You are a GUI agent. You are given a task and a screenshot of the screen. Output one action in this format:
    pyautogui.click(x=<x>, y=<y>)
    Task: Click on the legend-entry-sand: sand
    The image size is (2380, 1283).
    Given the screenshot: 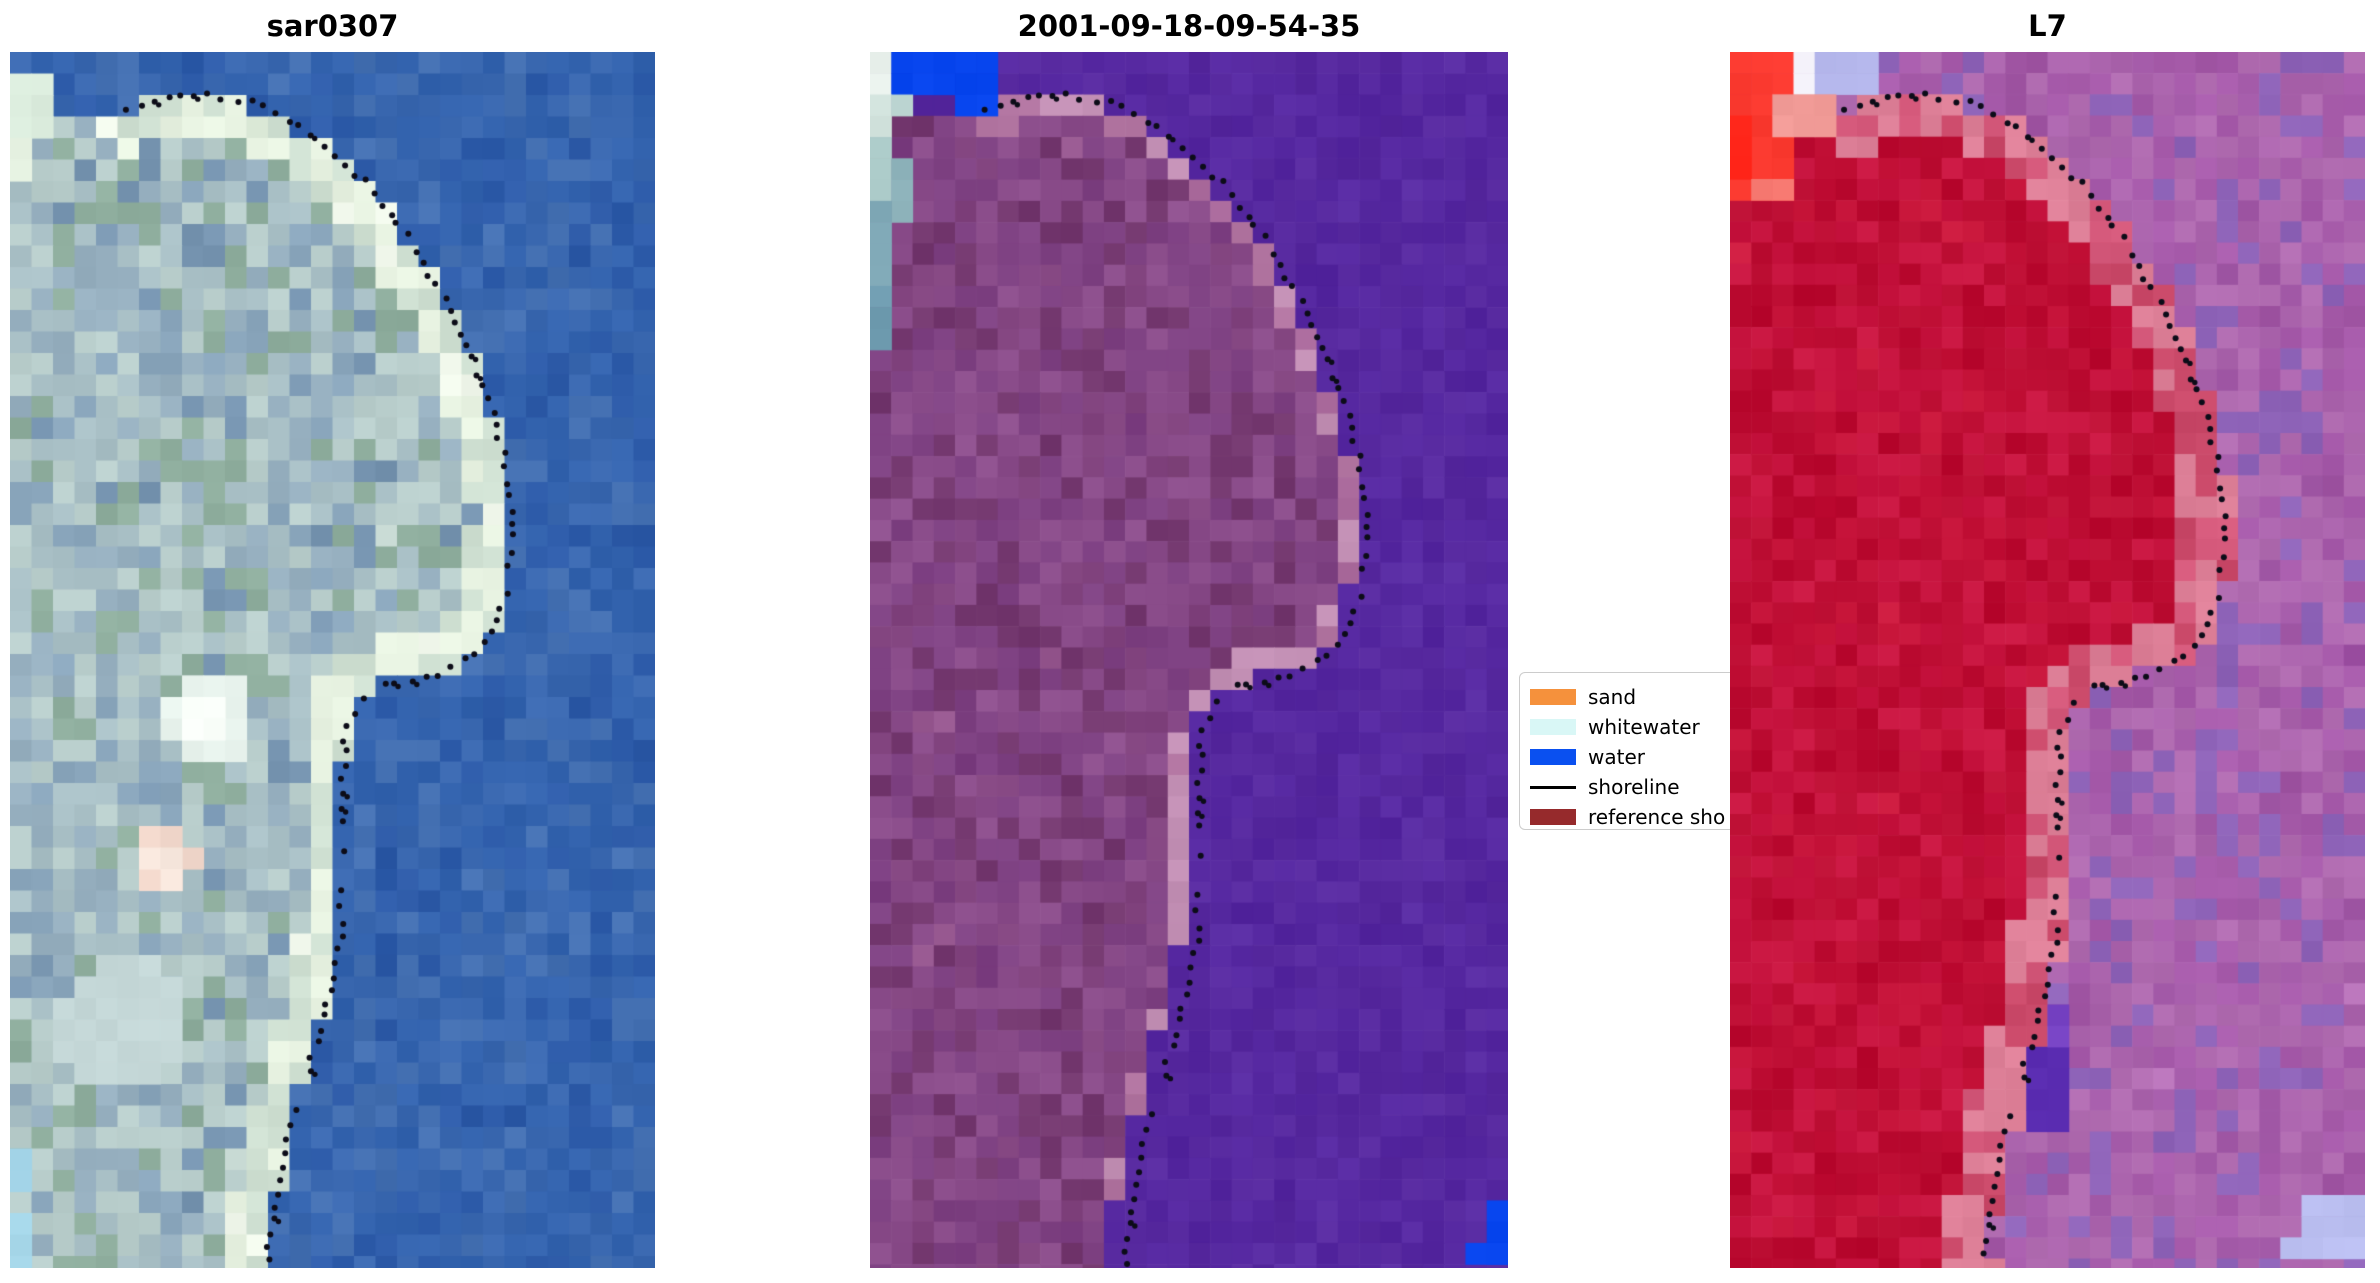 What is the action you would take?
    pyautogui.click(x=1630, y=697)
    